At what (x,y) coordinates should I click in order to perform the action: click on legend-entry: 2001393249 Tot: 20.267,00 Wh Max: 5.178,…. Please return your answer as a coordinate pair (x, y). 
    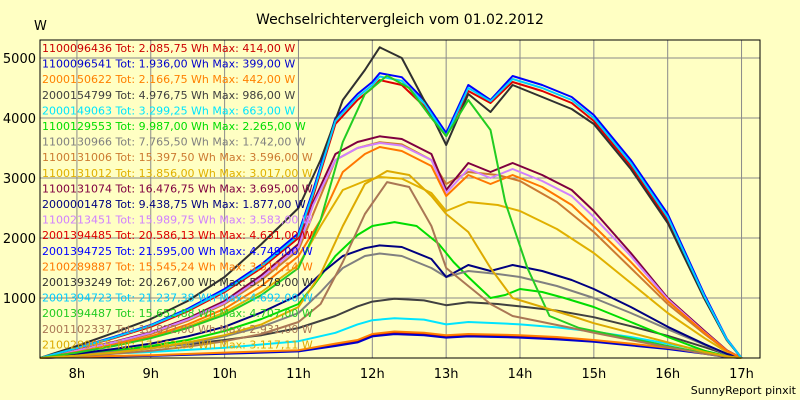
    Looking at the image, I should click on (177, 282).